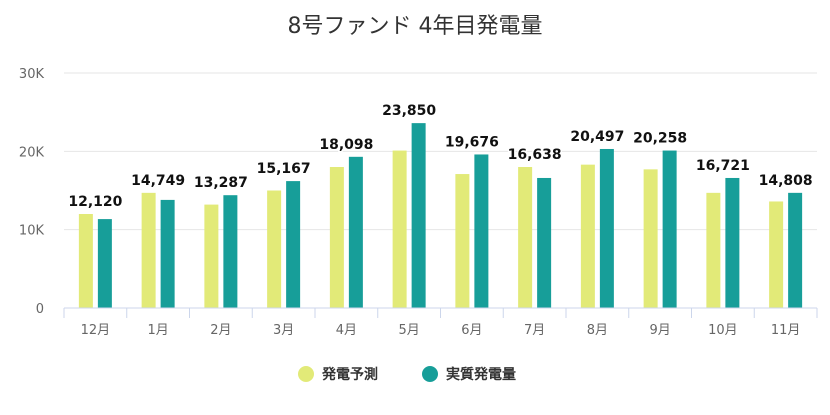  Describe the element at coordinates (157, 330) in the screenshot. I see `x-tick-label: 1月` at that location.